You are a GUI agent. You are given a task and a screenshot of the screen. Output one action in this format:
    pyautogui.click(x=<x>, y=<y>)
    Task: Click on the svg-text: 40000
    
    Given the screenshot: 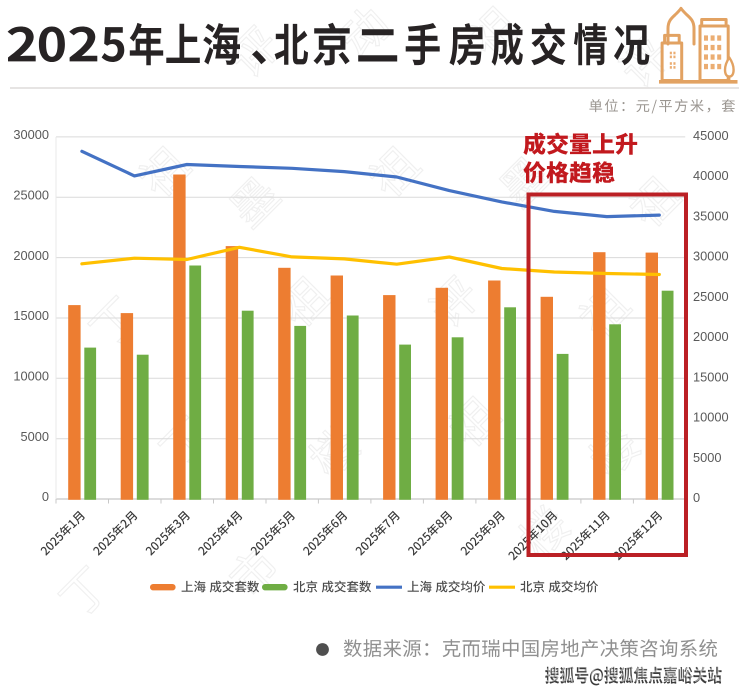 What is the action you would take?
    pyautogui.click(x=711, y=175)
    